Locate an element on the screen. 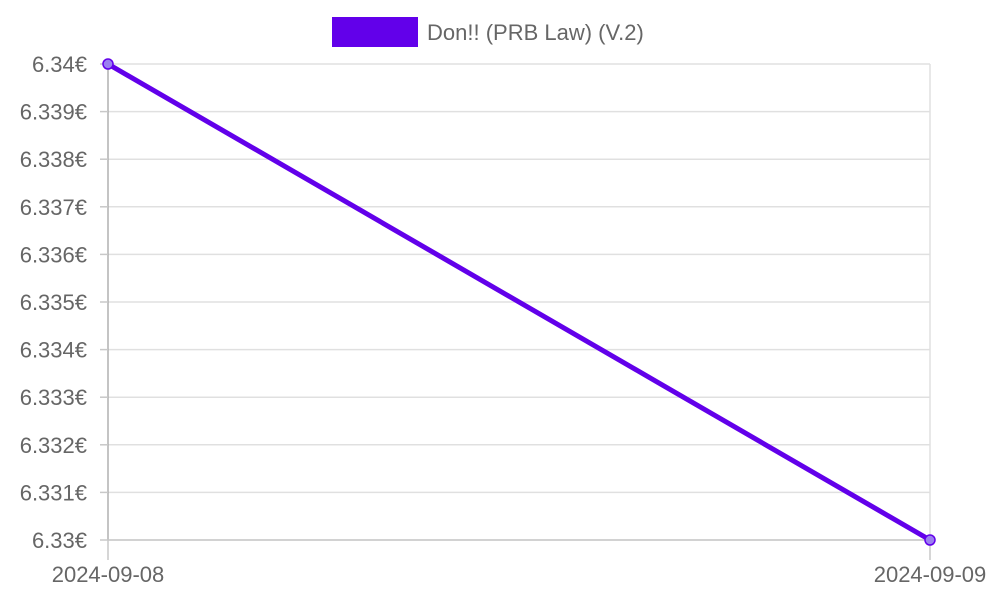  x-tick-label: 2024-09-08 is located at coordinates (108, 574).